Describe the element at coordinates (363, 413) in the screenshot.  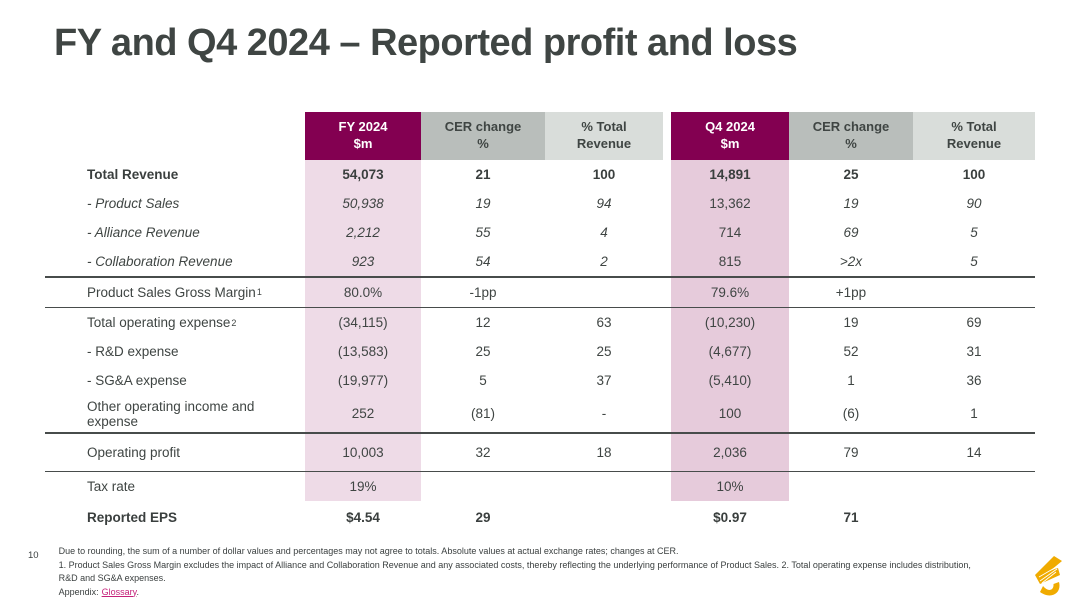
I see `cell-other-operating-income-and-expense-fy-m: 252` at that location.